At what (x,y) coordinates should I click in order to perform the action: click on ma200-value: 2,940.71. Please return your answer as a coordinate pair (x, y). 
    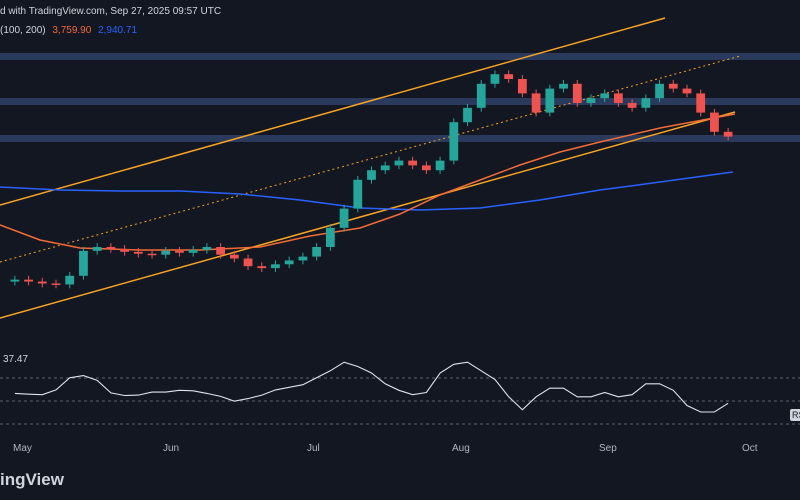
    Looking at the image, I should click on (118, 30).